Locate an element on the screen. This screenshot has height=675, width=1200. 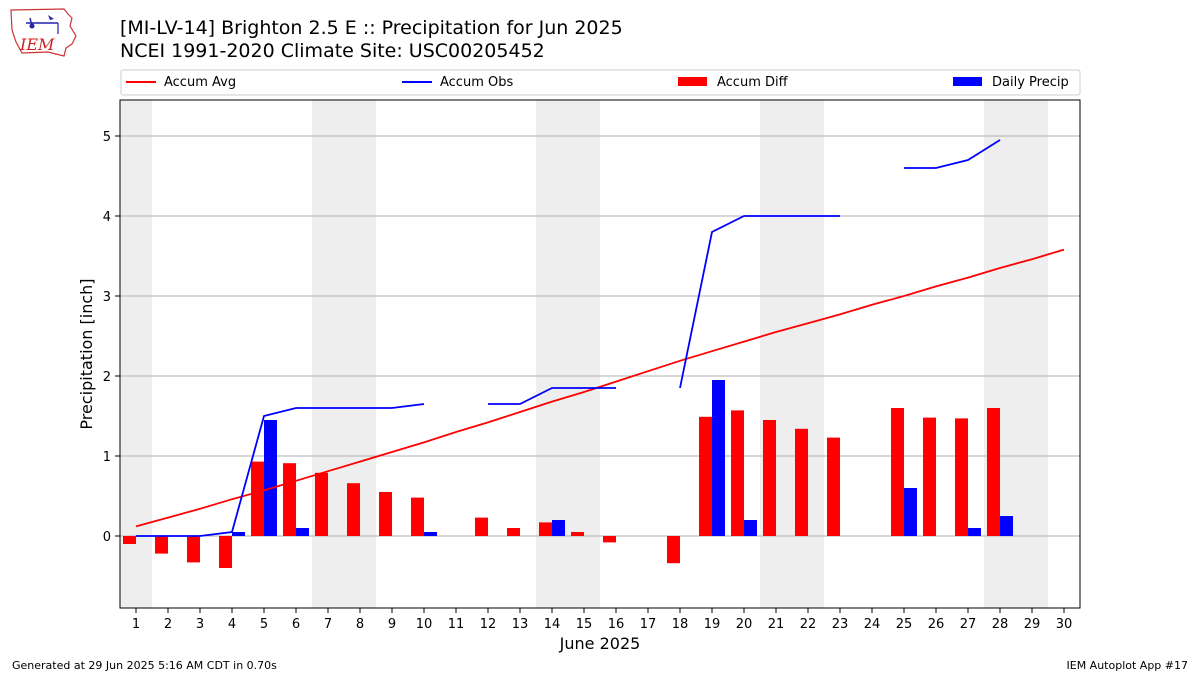
x-tick-label: 16 is located at coordinates (616, 624).